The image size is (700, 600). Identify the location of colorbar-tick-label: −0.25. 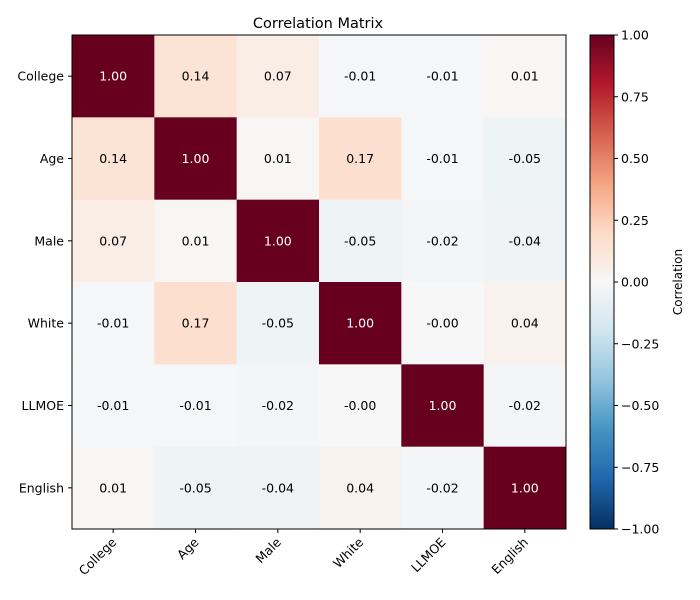
(640, 343).